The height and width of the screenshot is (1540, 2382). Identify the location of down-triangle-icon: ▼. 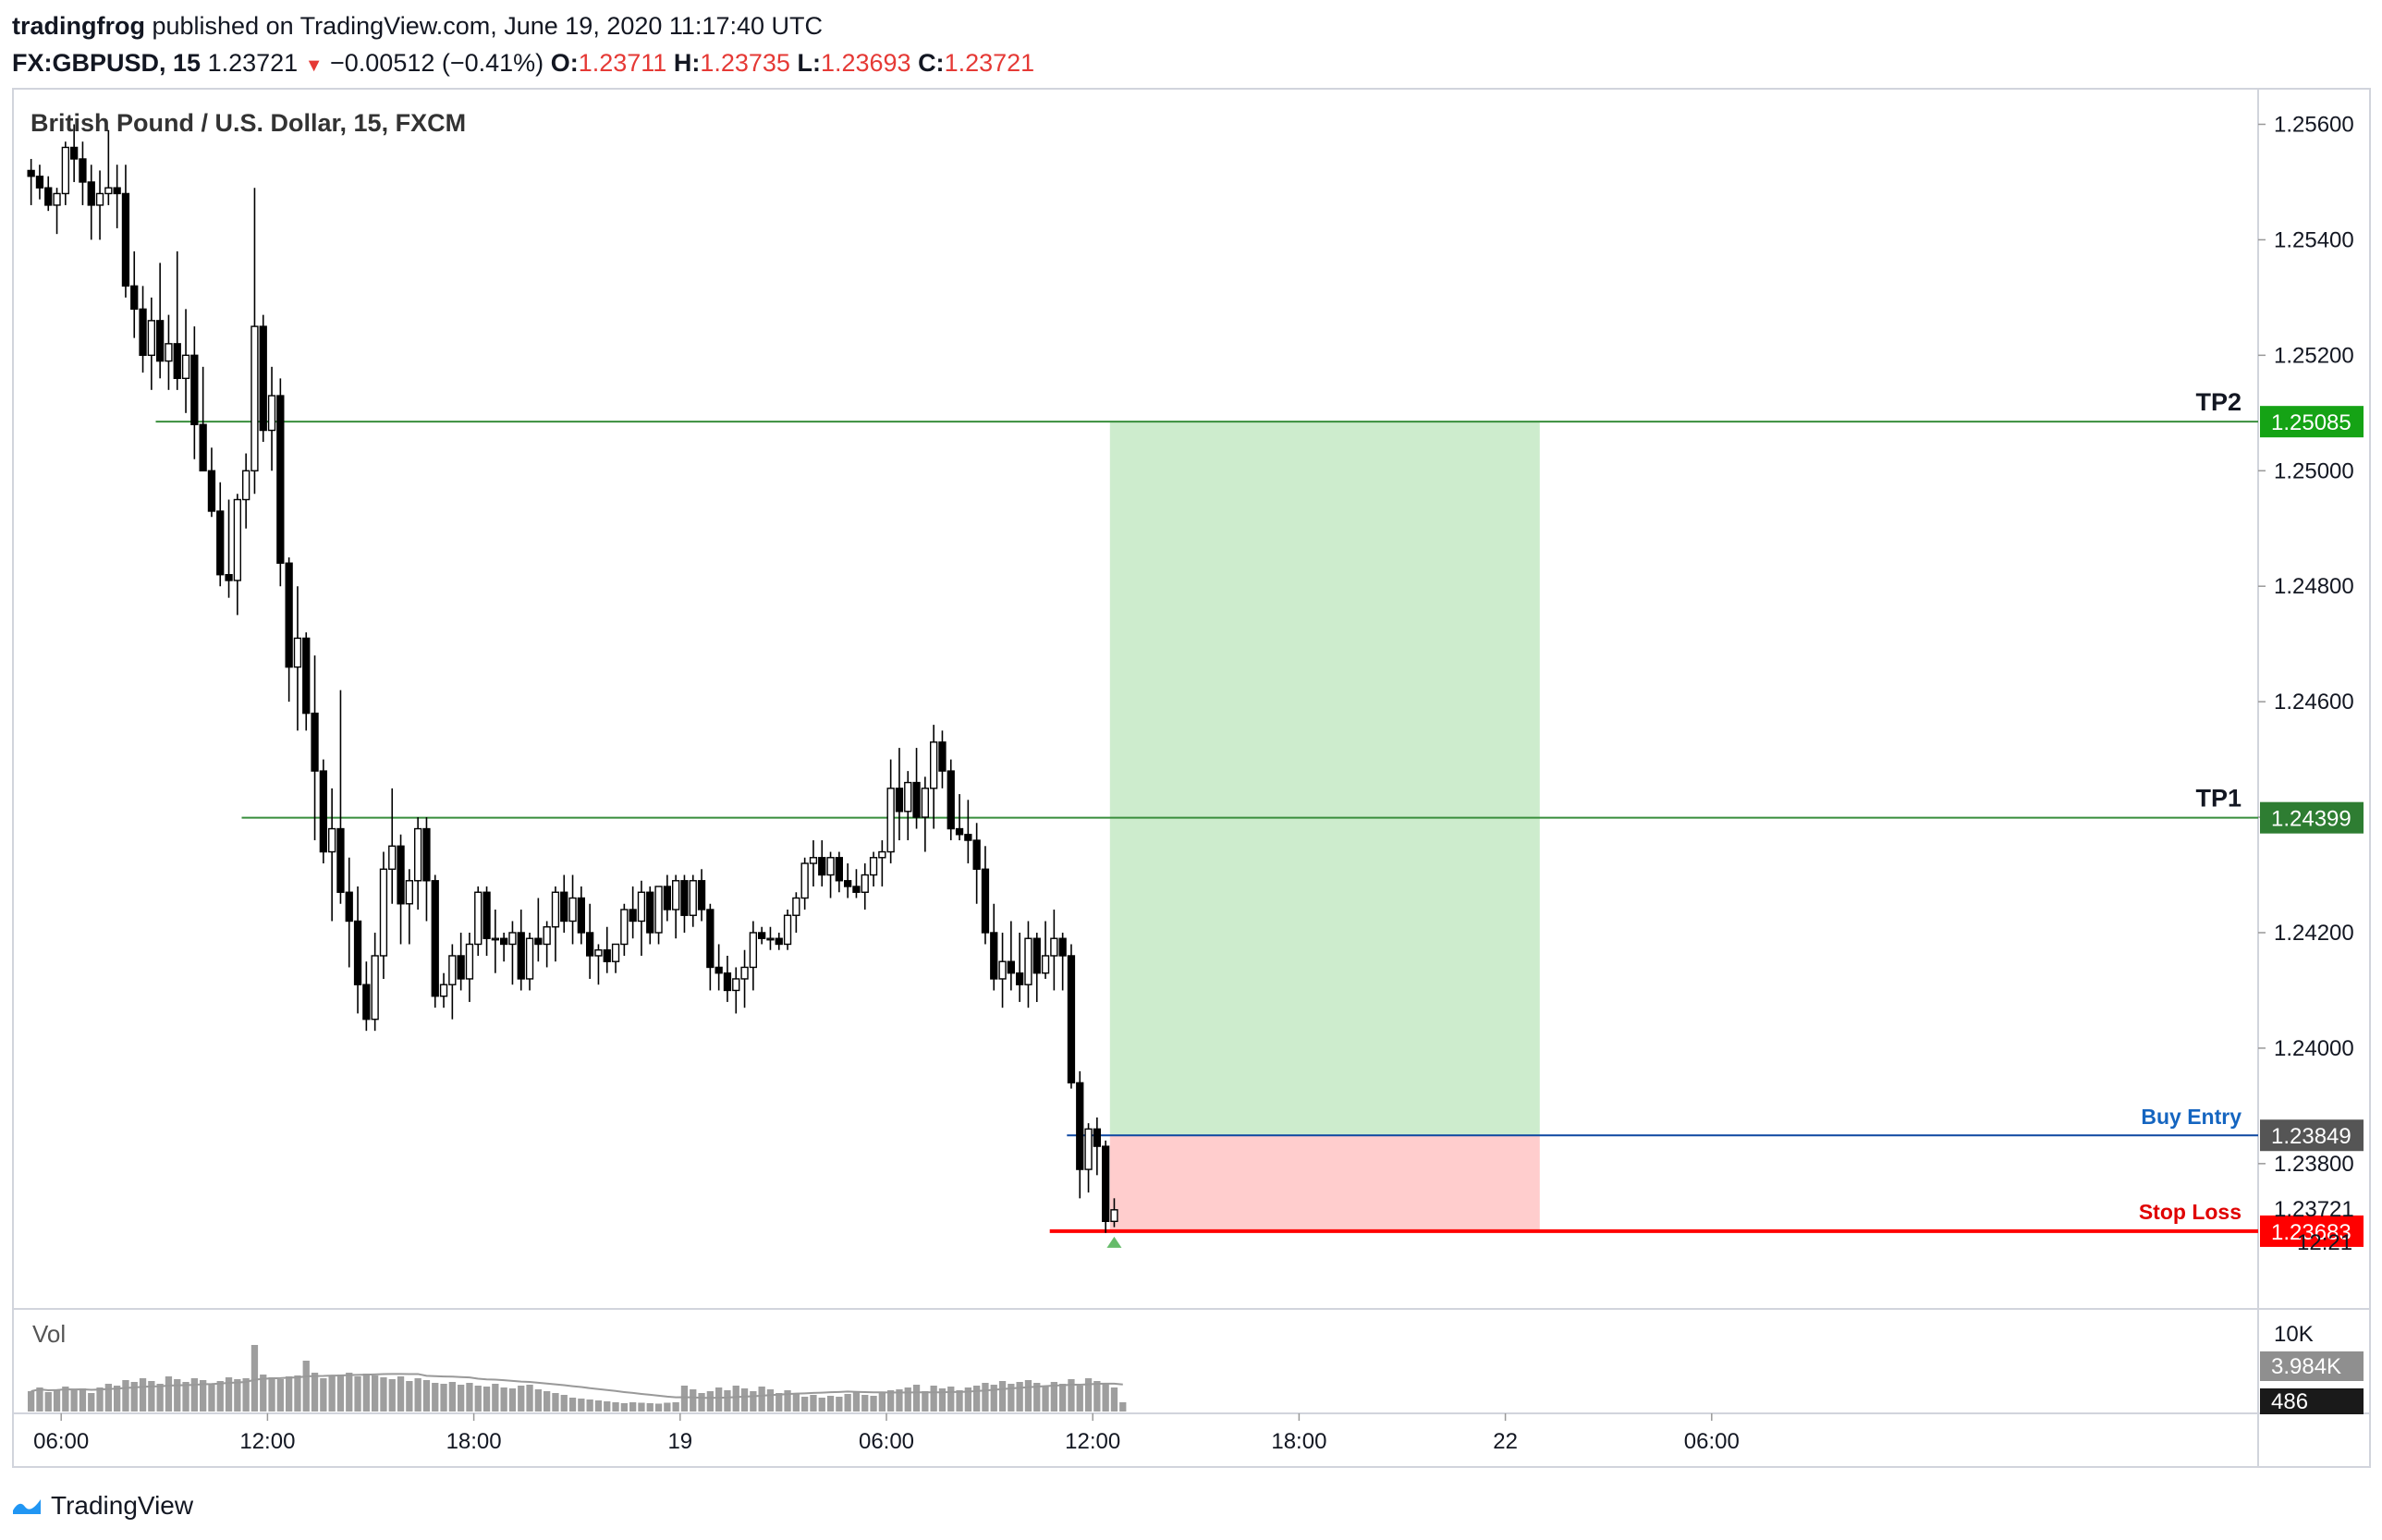
(314, 65).